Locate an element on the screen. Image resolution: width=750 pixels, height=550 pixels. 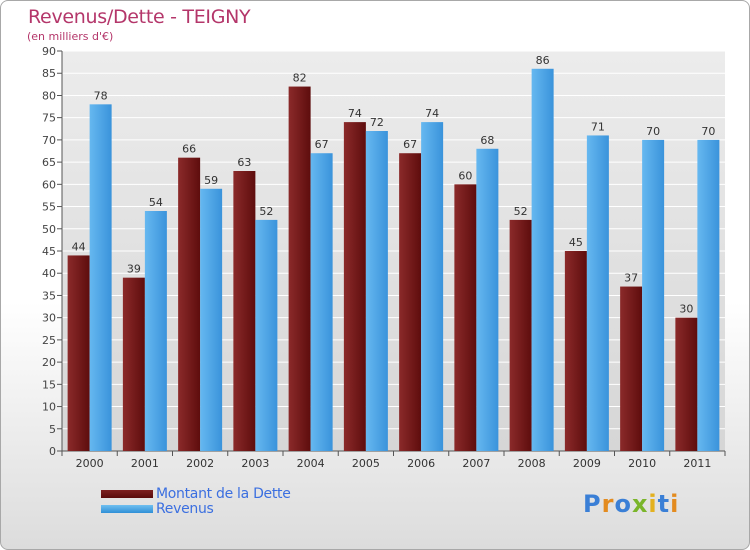
x-tick-label: 2004 is located at coordinates (311, 463).